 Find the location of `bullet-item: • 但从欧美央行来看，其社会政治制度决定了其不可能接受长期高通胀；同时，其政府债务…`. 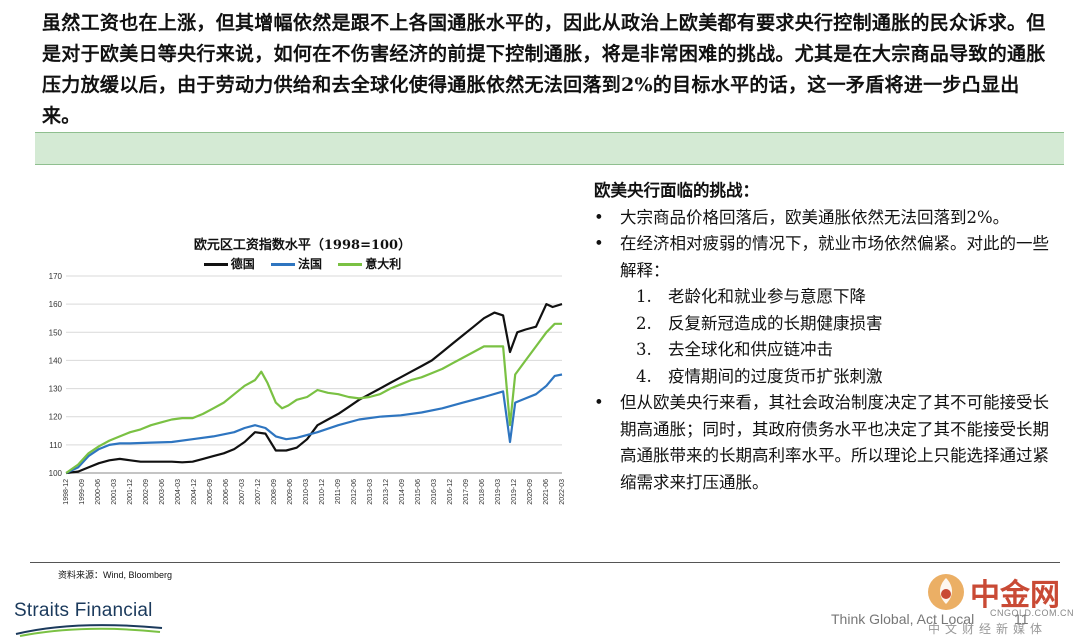

bullet-item: • 但从欧美央行来看，其社会政治制度决定了其不可能接受长期高通胀；同时，其政府债务… is located at coordinates (824, 443).